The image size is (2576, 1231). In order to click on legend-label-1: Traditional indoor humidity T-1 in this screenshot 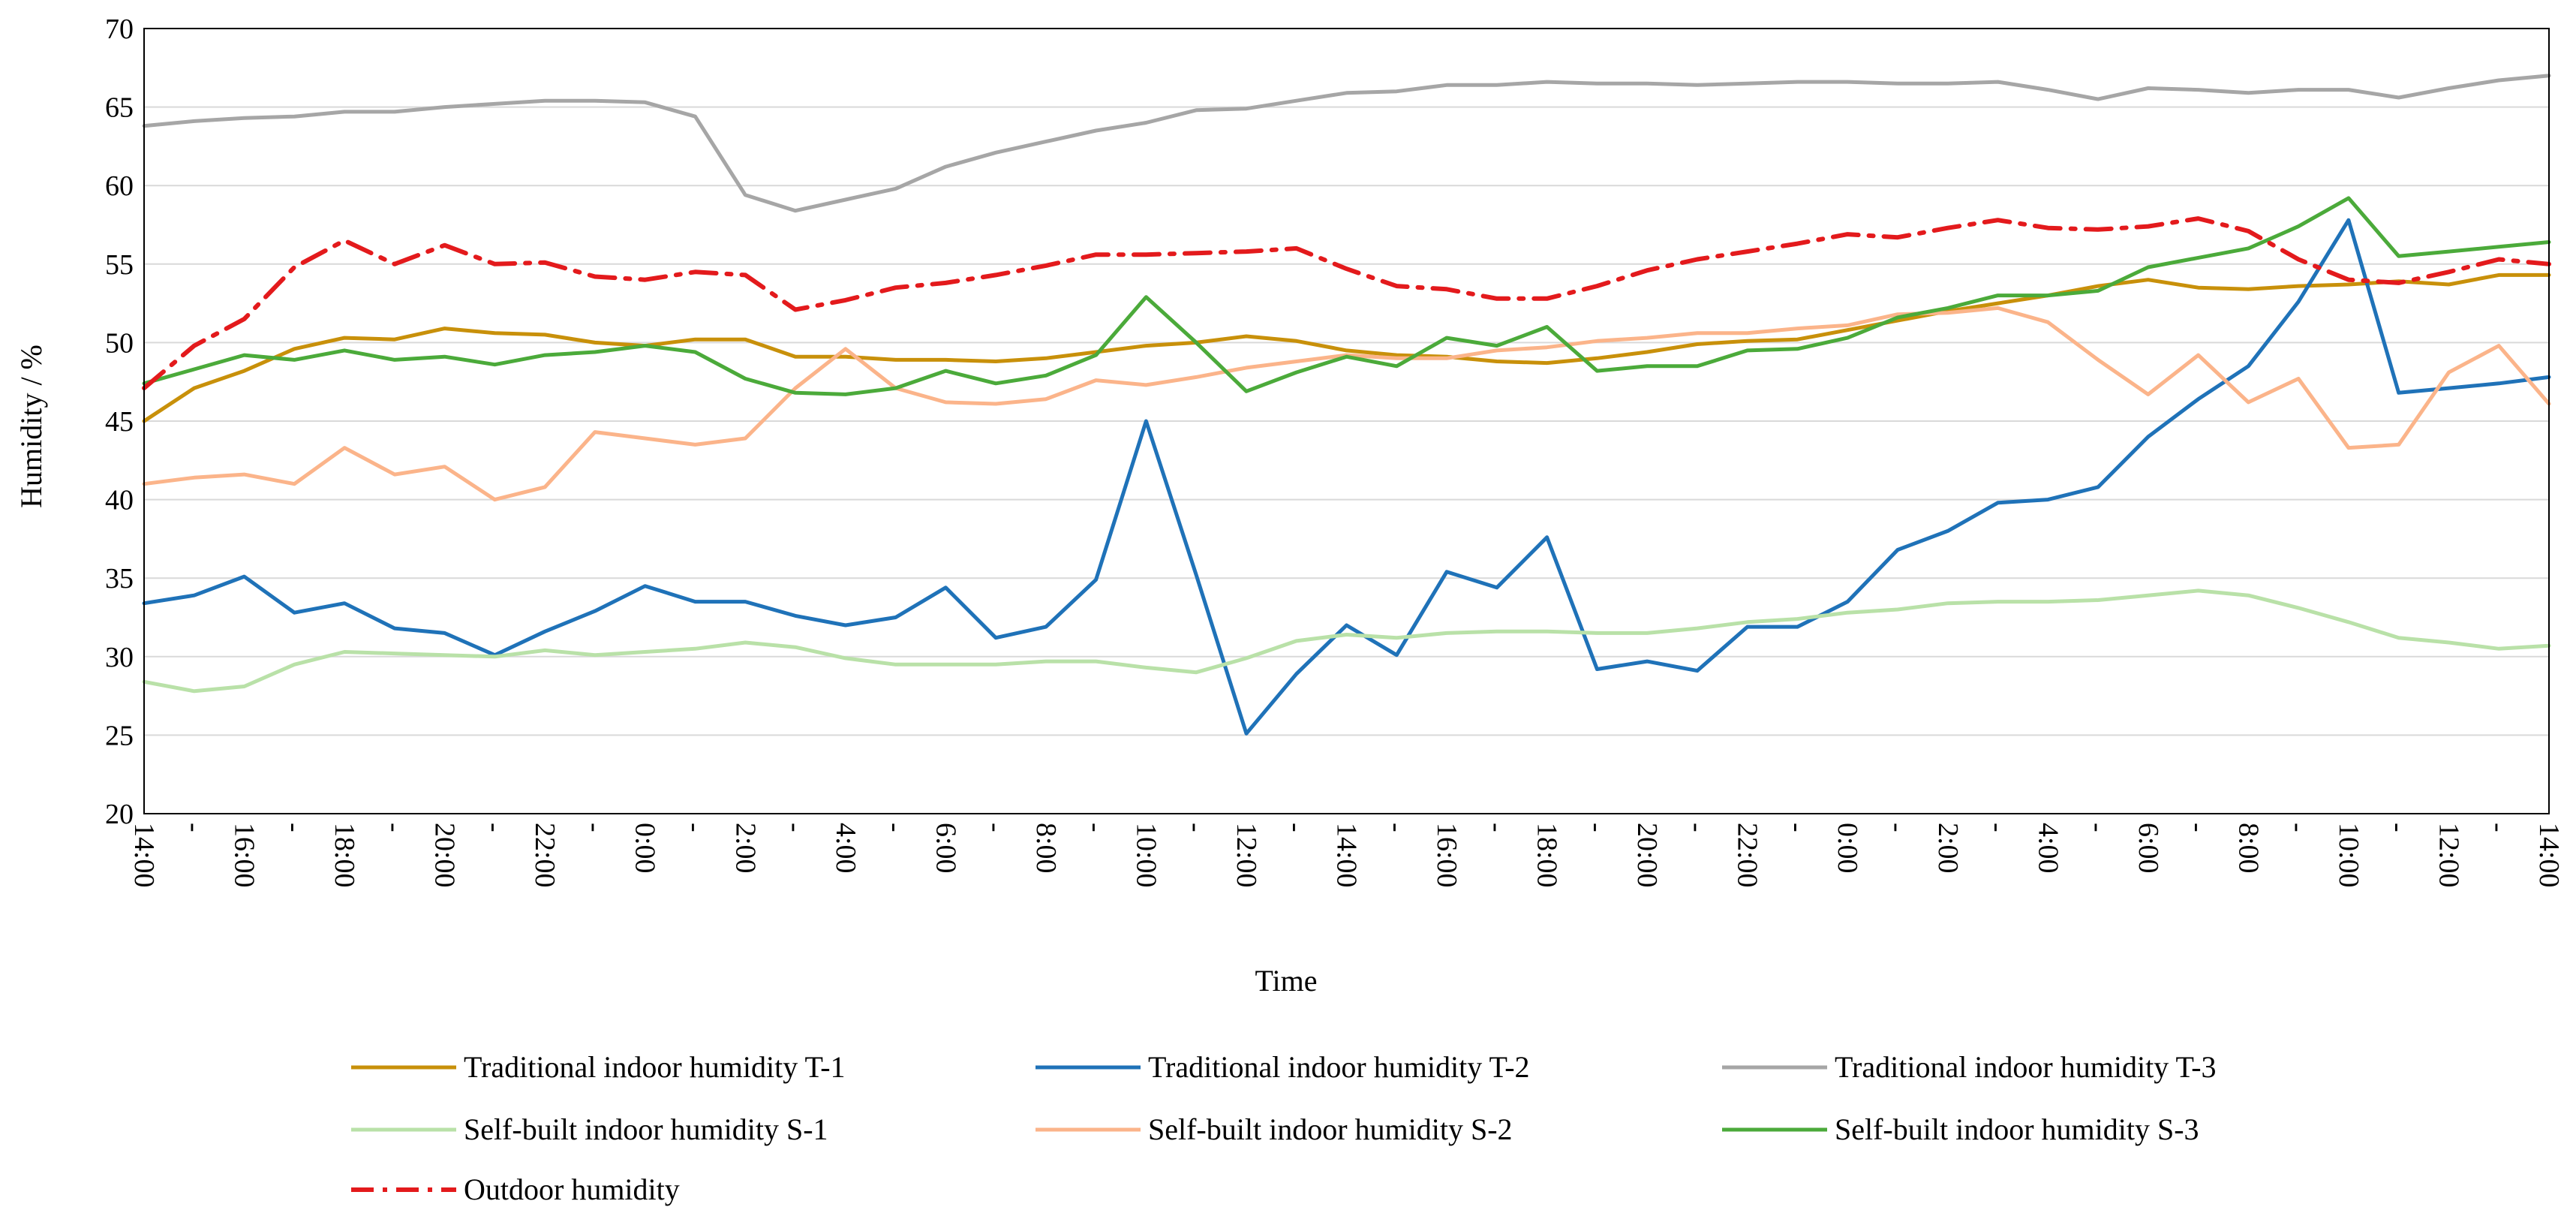, I will do `click(655, 1067)`.